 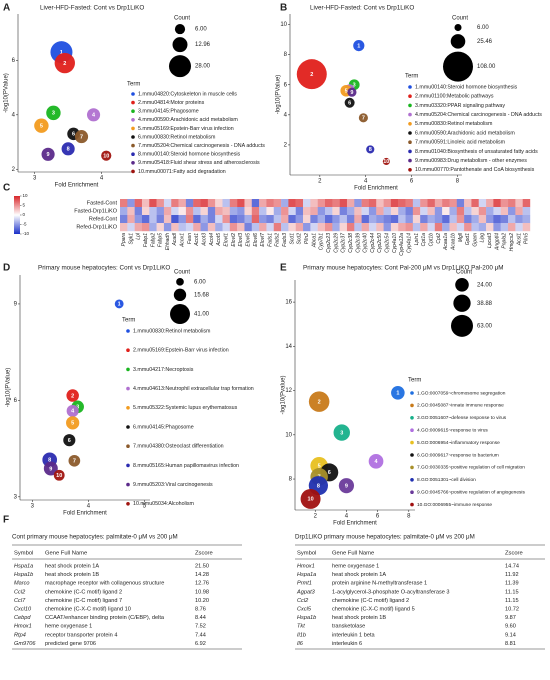 What do you see at coordinates (300, 644) in the screenshot?
I see `table-cell: Il6` at bounding box center [300, 644].